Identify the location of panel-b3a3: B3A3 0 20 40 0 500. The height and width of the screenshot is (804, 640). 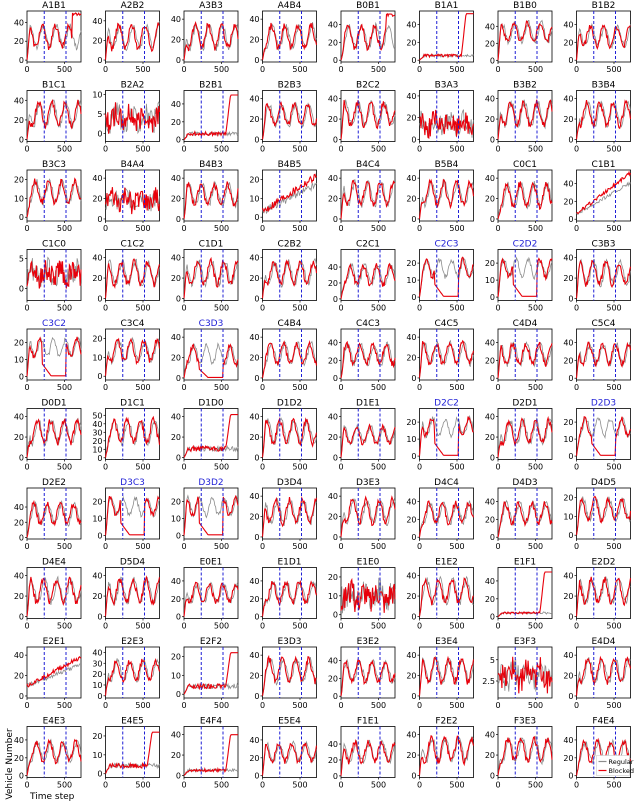
(440, 117).